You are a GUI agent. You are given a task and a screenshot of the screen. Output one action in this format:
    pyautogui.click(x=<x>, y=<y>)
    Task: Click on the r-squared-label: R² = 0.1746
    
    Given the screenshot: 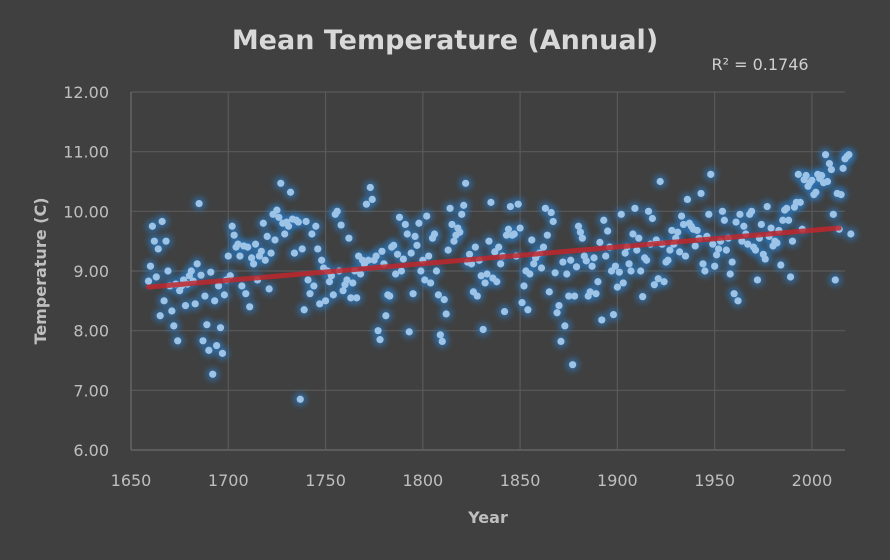 What is the action you would take?
    pyautogui.click(x=759, y=64)
    